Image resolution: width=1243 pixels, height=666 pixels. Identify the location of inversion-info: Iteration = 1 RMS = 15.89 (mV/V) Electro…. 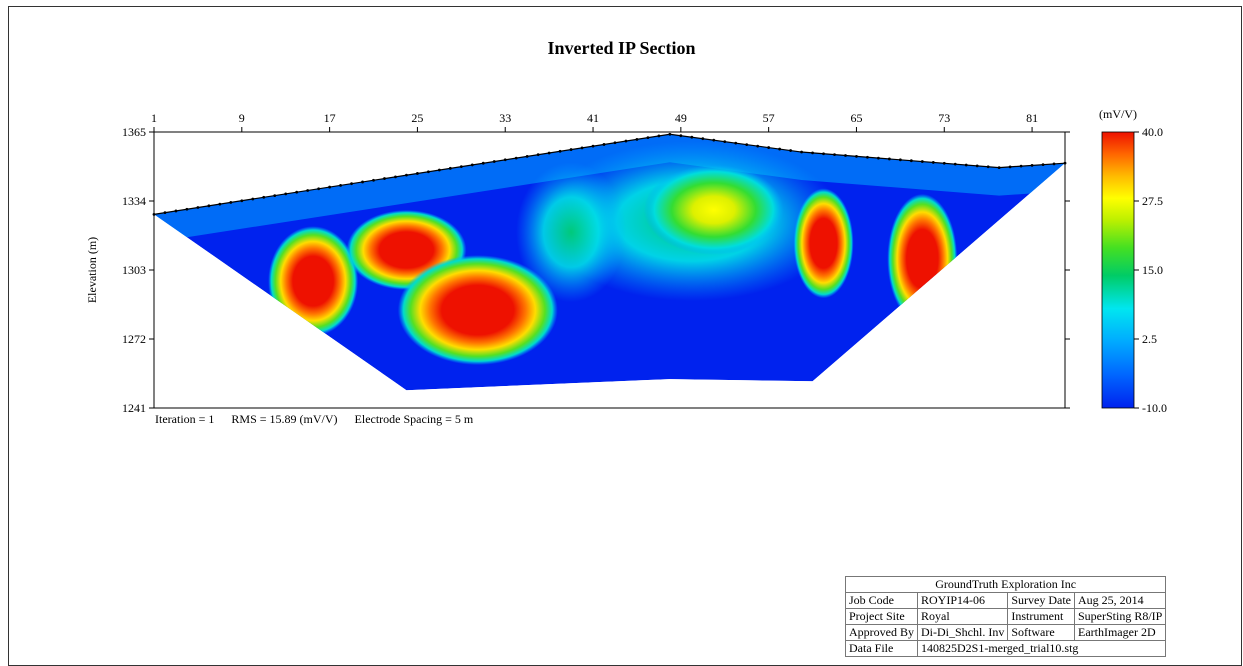
(321, 419).